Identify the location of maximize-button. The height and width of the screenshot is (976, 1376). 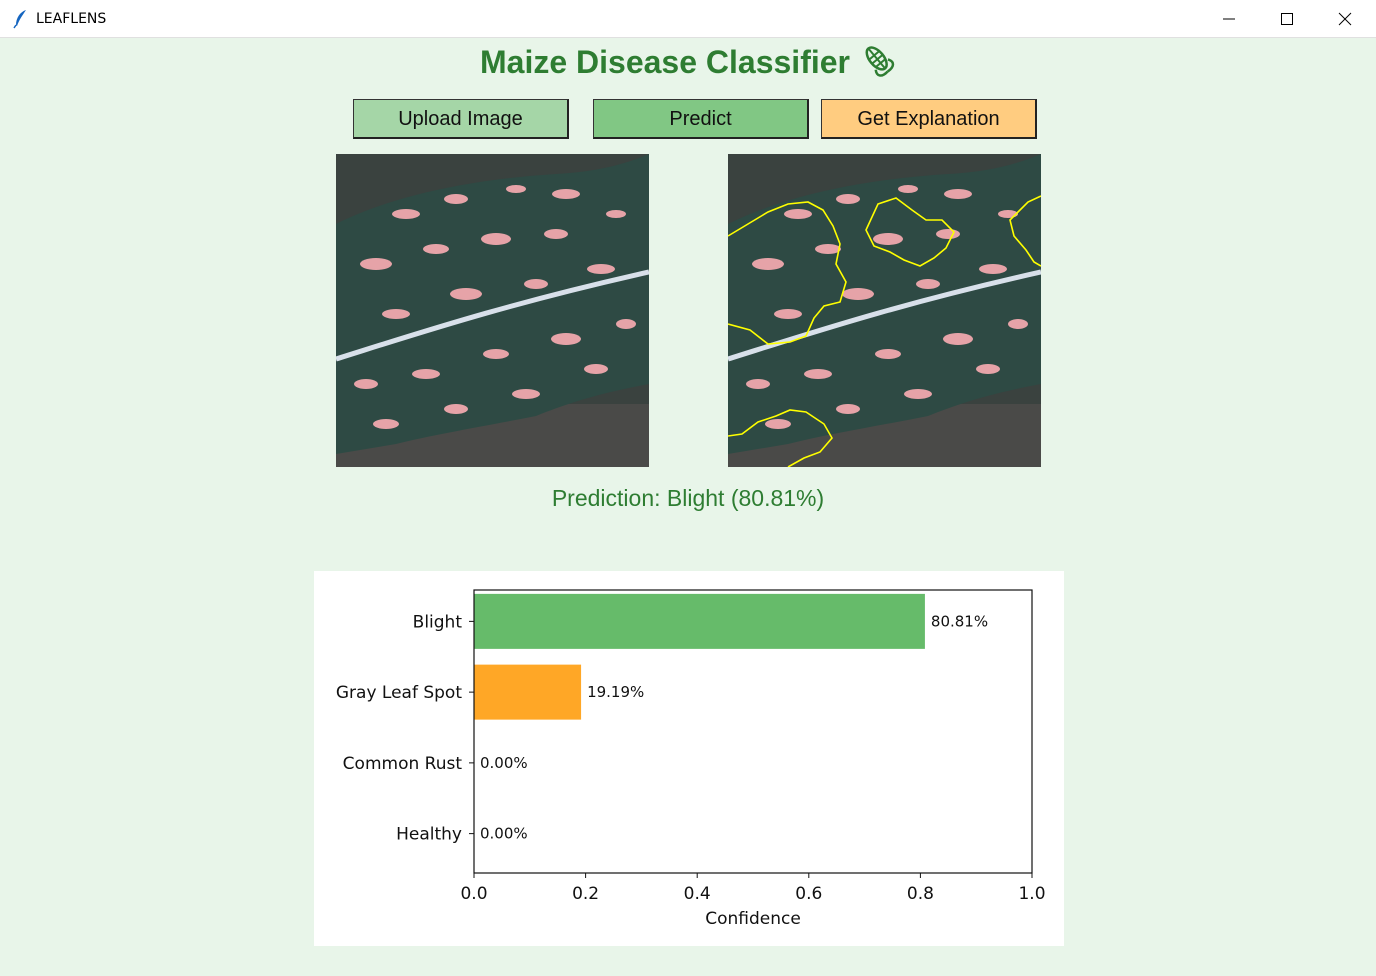
(1287, 19).